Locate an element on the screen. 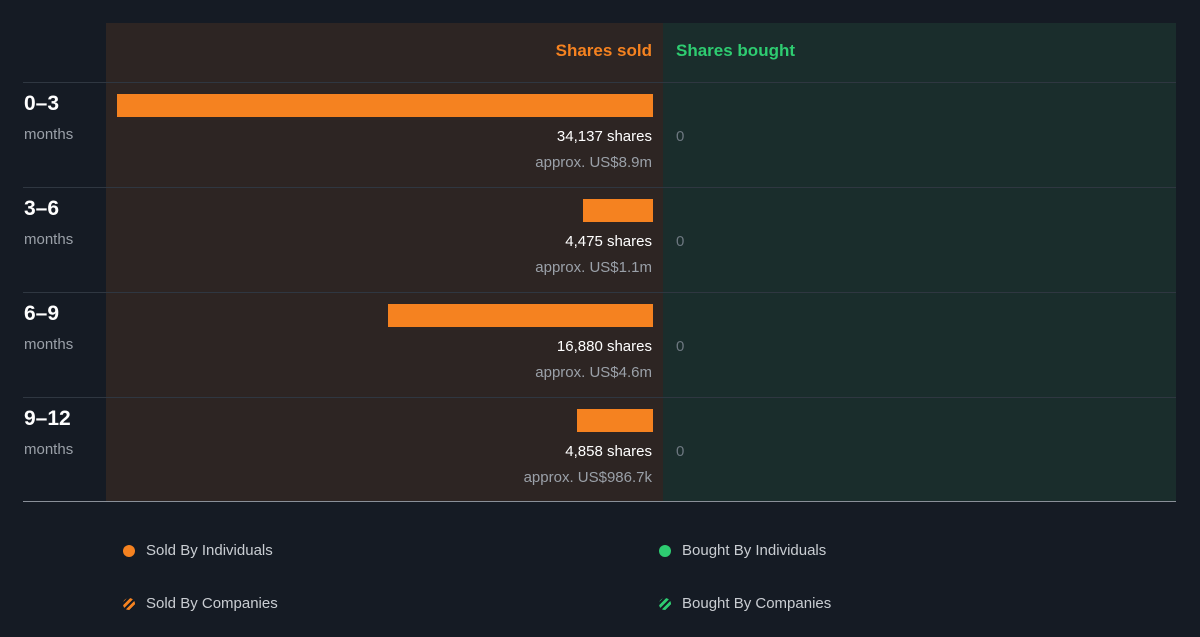 The image size is (1200, 637). orange-dot-icon is located at coordinates (129, 551).